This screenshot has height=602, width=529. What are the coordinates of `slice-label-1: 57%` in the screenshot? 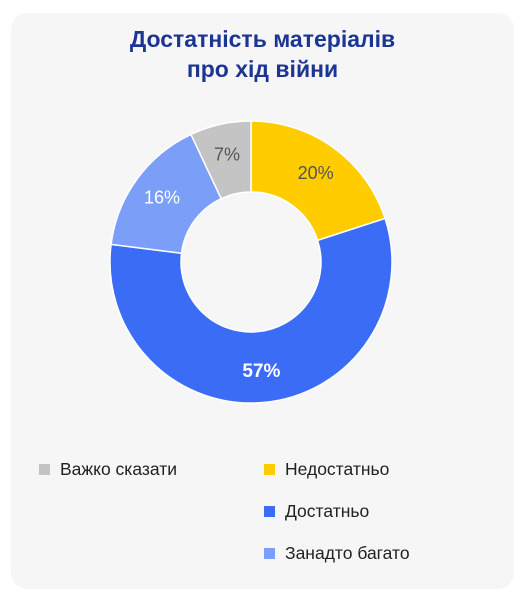 It's located at (261, 371).